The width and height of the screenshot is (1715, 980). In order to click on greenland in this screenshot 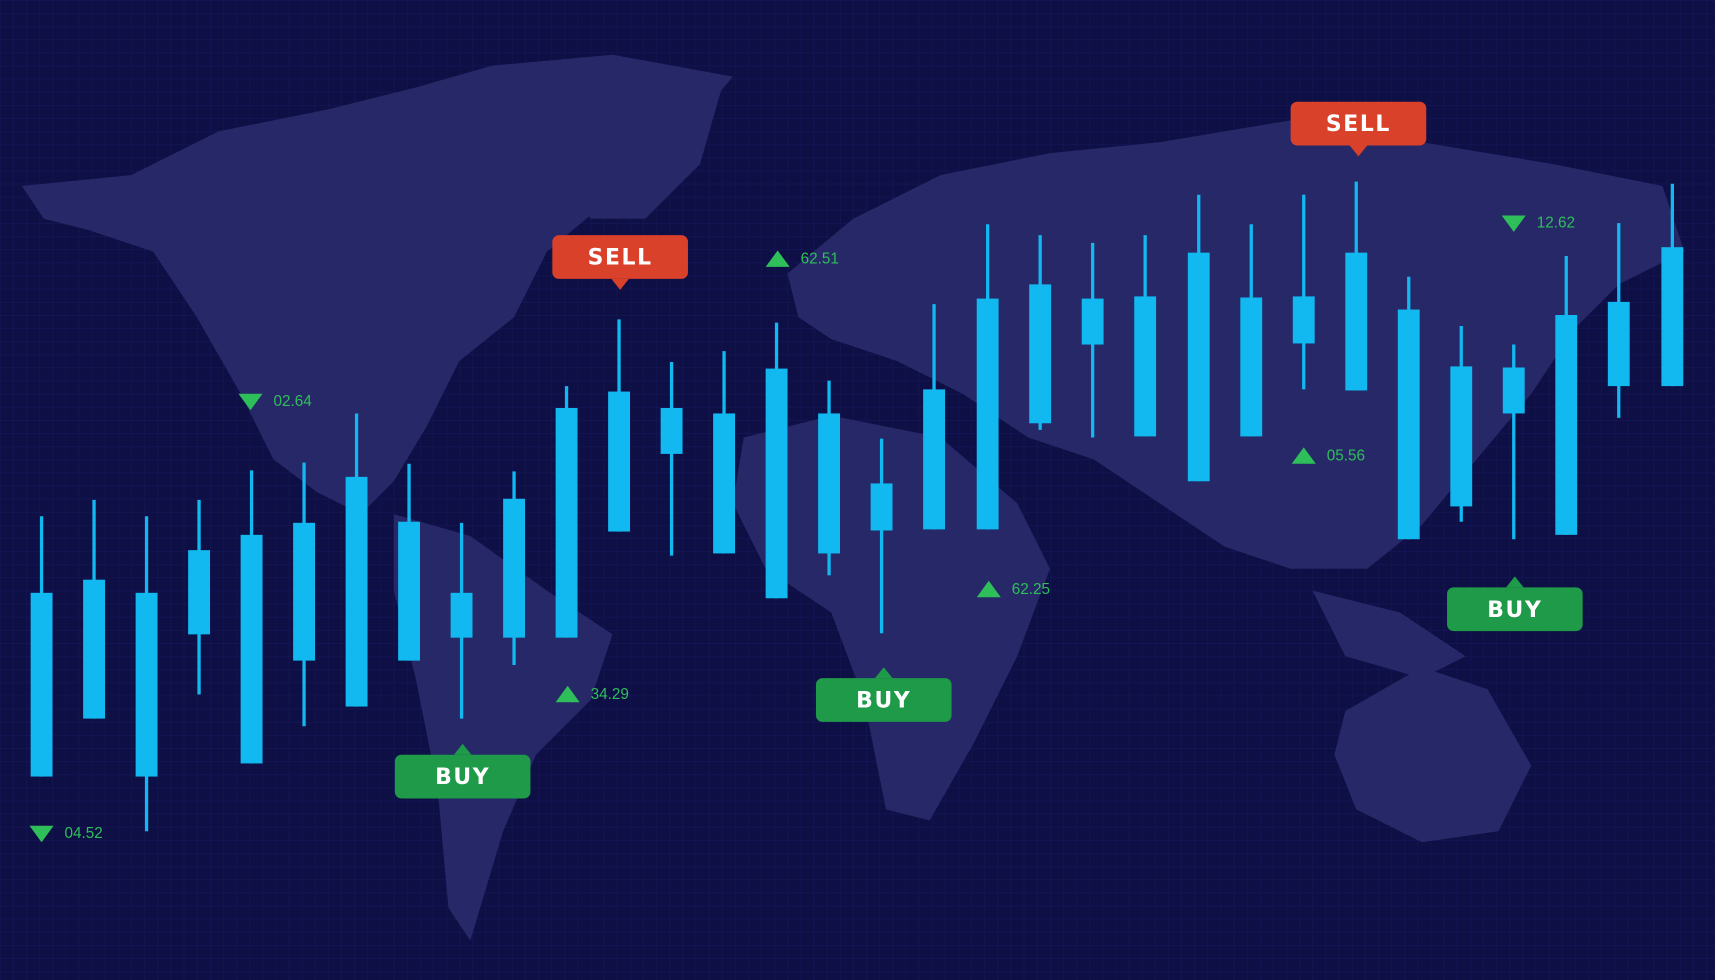, I will do `click(623, 142)`.